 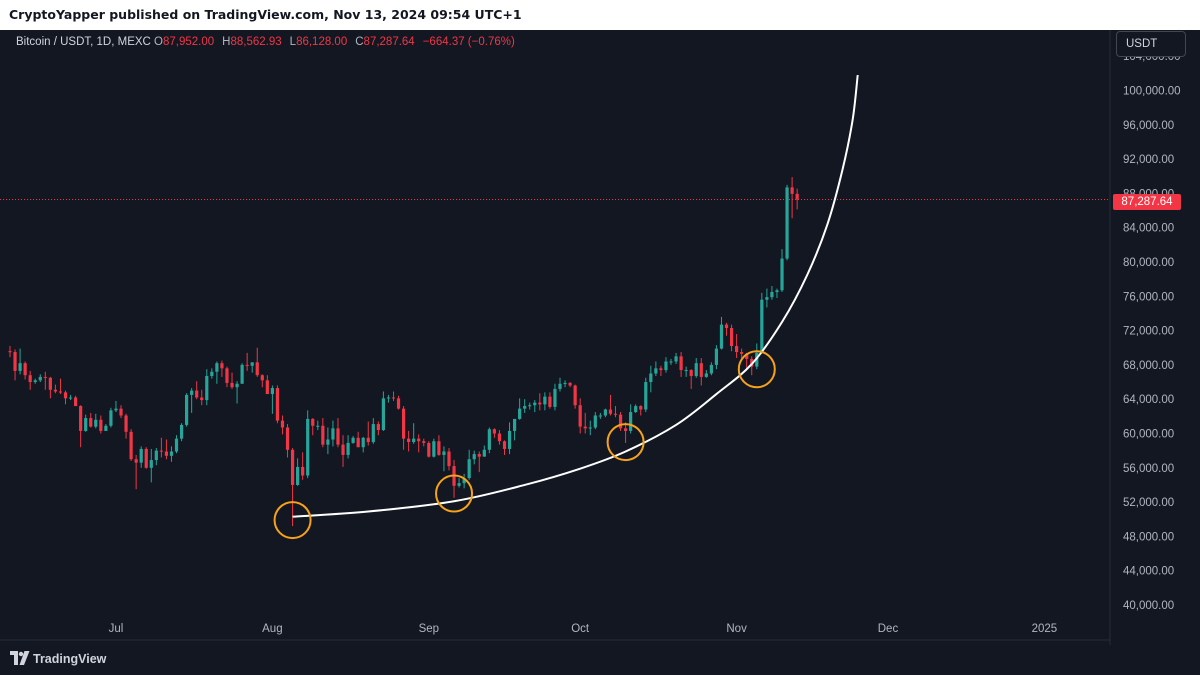 I want to click on open-key: O, so click(x=158, y=42).